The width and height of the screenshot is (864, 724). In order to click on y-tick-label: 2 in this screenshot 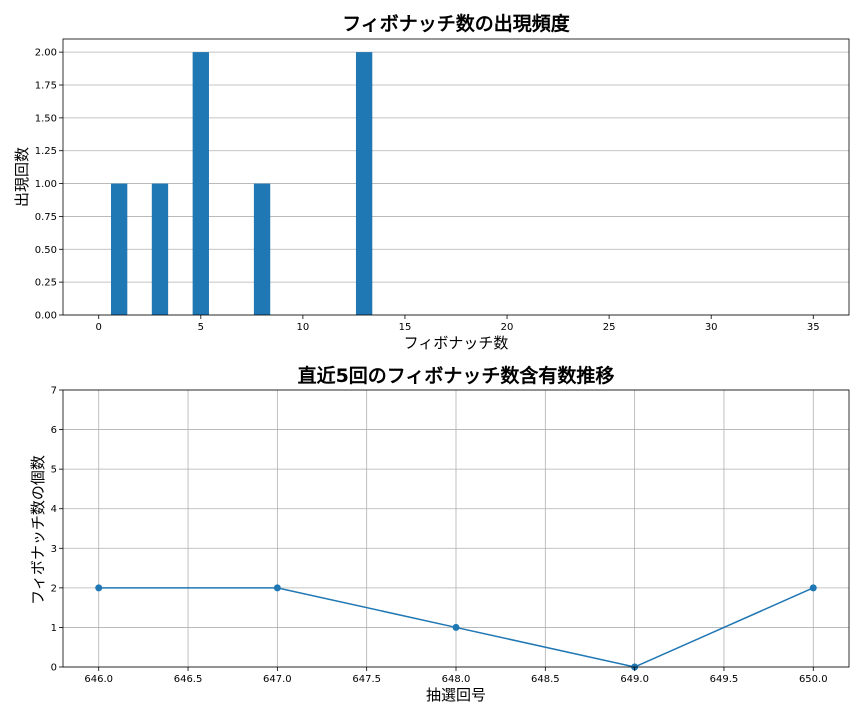, I will do `click(54, 588)`.